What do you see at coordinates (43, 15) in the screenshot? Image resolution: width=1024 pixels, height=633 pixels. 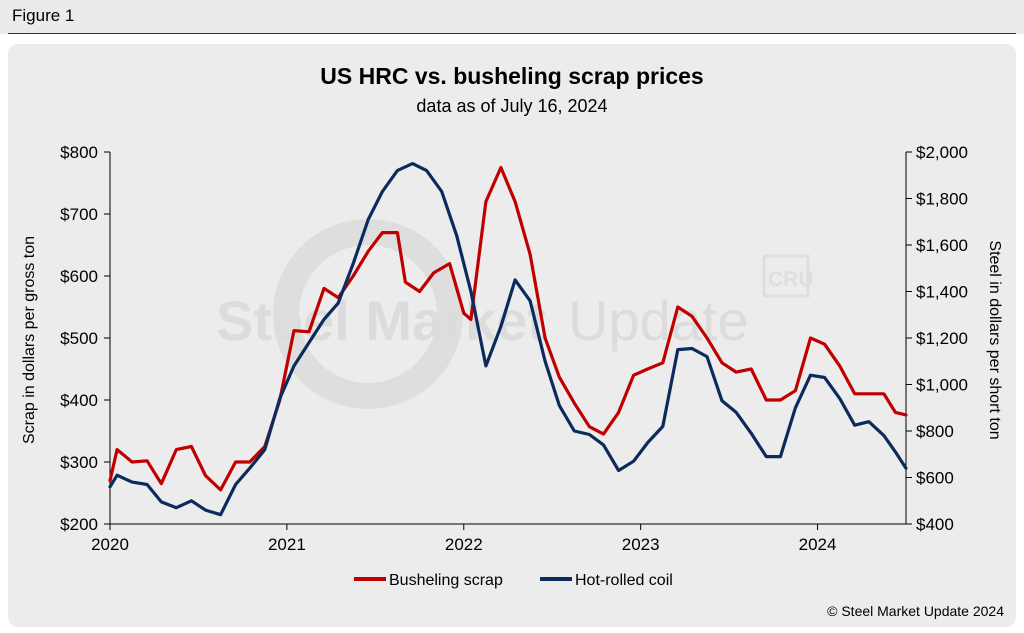 I see `figure-label: Figure 1` at bounding box center [43, 15].